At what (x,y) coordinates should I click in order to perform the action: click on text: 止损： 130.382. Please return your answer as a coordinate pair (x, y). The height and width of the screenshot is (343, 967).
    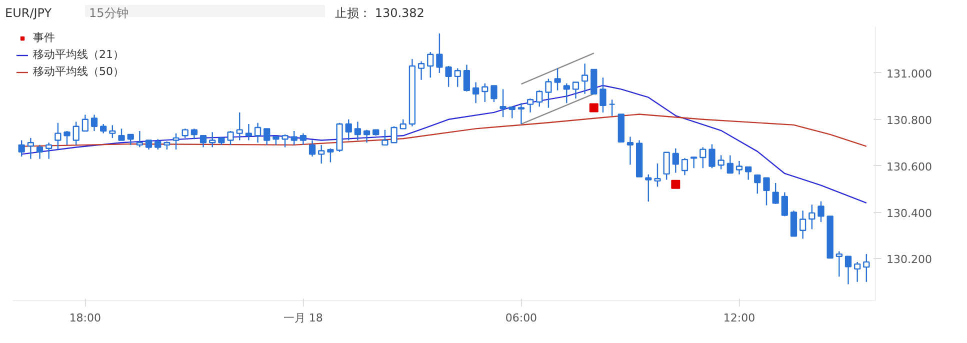
    Looking at the image, I should click on (379, 13).